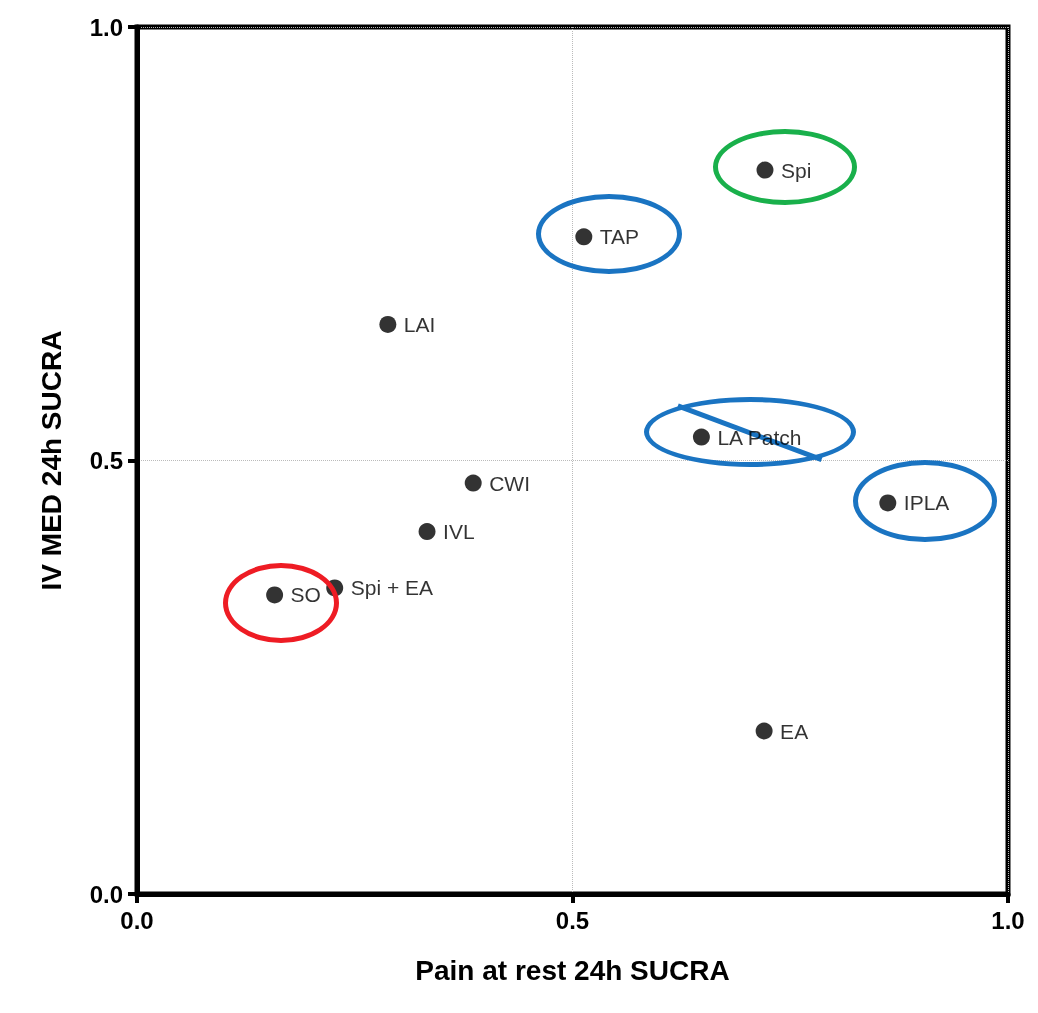  I want to click on y-tick-label: 1.0, so click(106, 27).